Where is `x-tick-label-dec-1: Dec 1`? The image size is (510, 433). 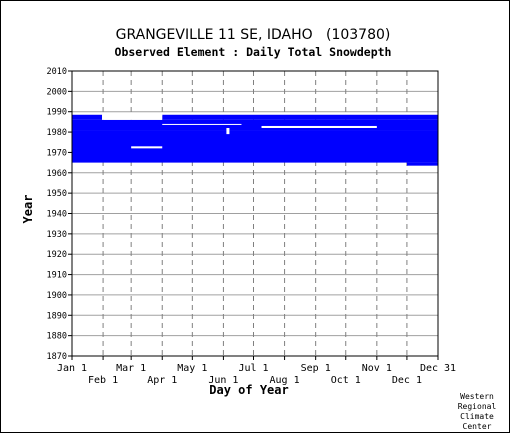 x-tick-label-dec-1: Dec 1 is located at coordinates (407, 380).